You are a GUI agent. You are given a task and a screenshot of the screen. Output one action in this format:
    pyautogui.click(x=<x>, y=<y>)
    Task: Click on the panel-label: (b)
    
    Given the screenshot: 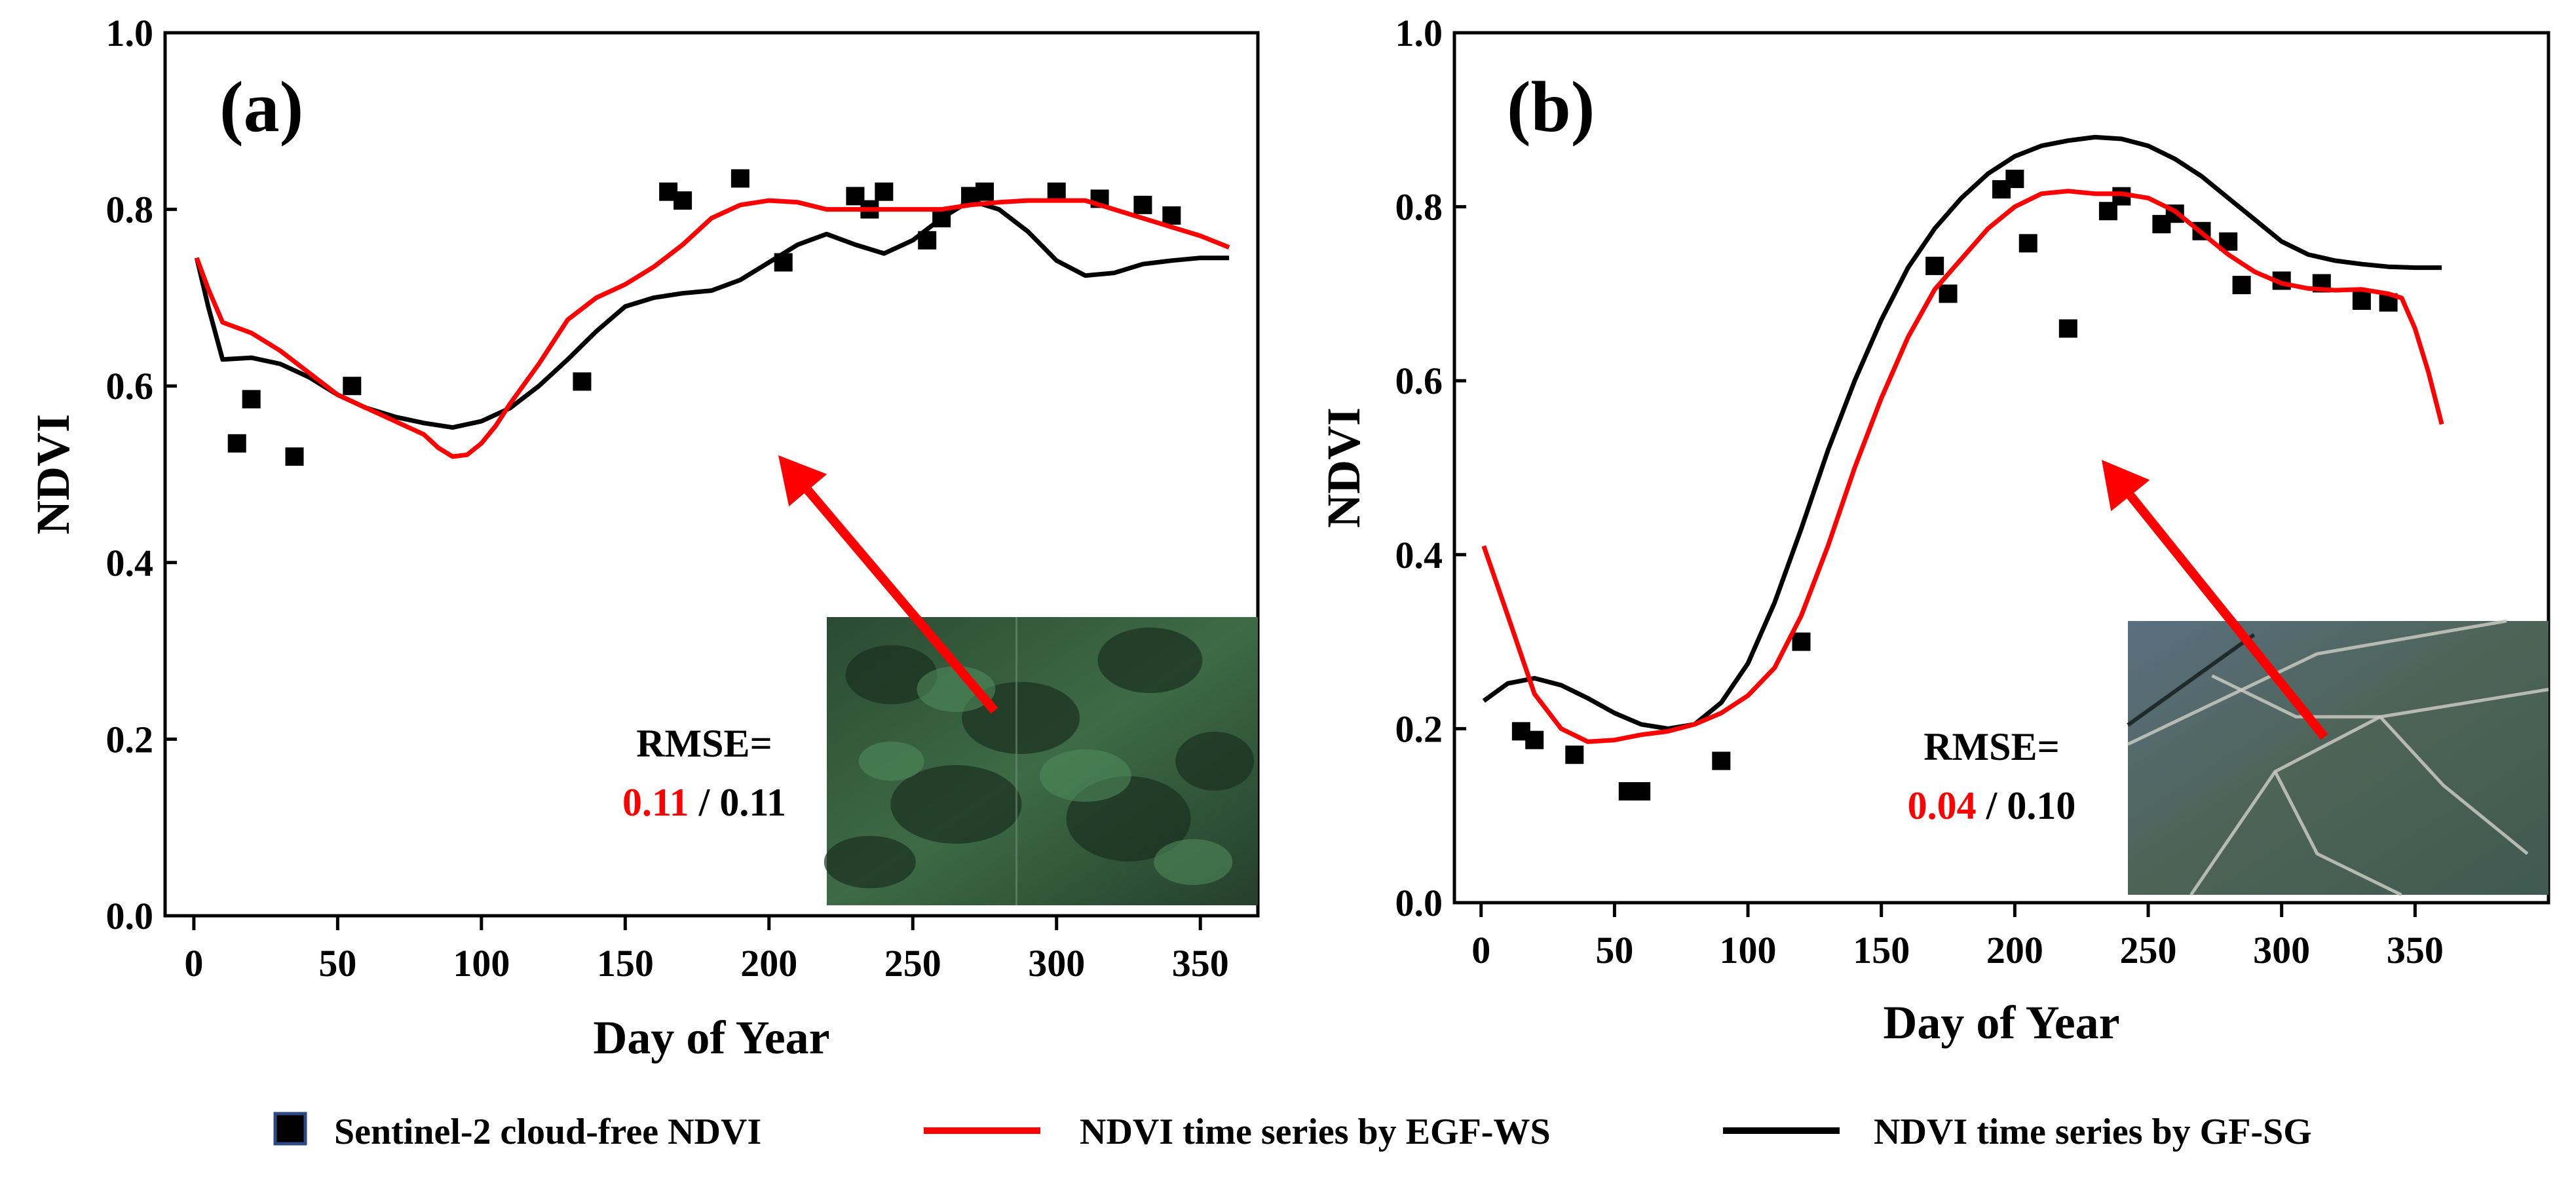 What is the action you would take?
    pyautogui.click(x=1551, y=107)
    